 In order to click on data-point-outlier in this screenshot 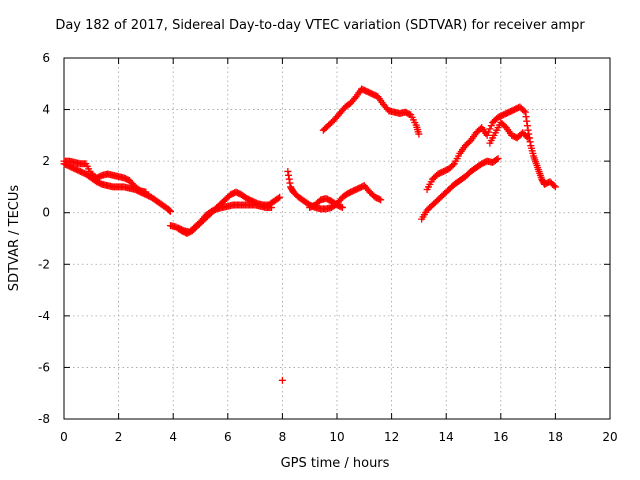, I will do `click(282, 380)`.